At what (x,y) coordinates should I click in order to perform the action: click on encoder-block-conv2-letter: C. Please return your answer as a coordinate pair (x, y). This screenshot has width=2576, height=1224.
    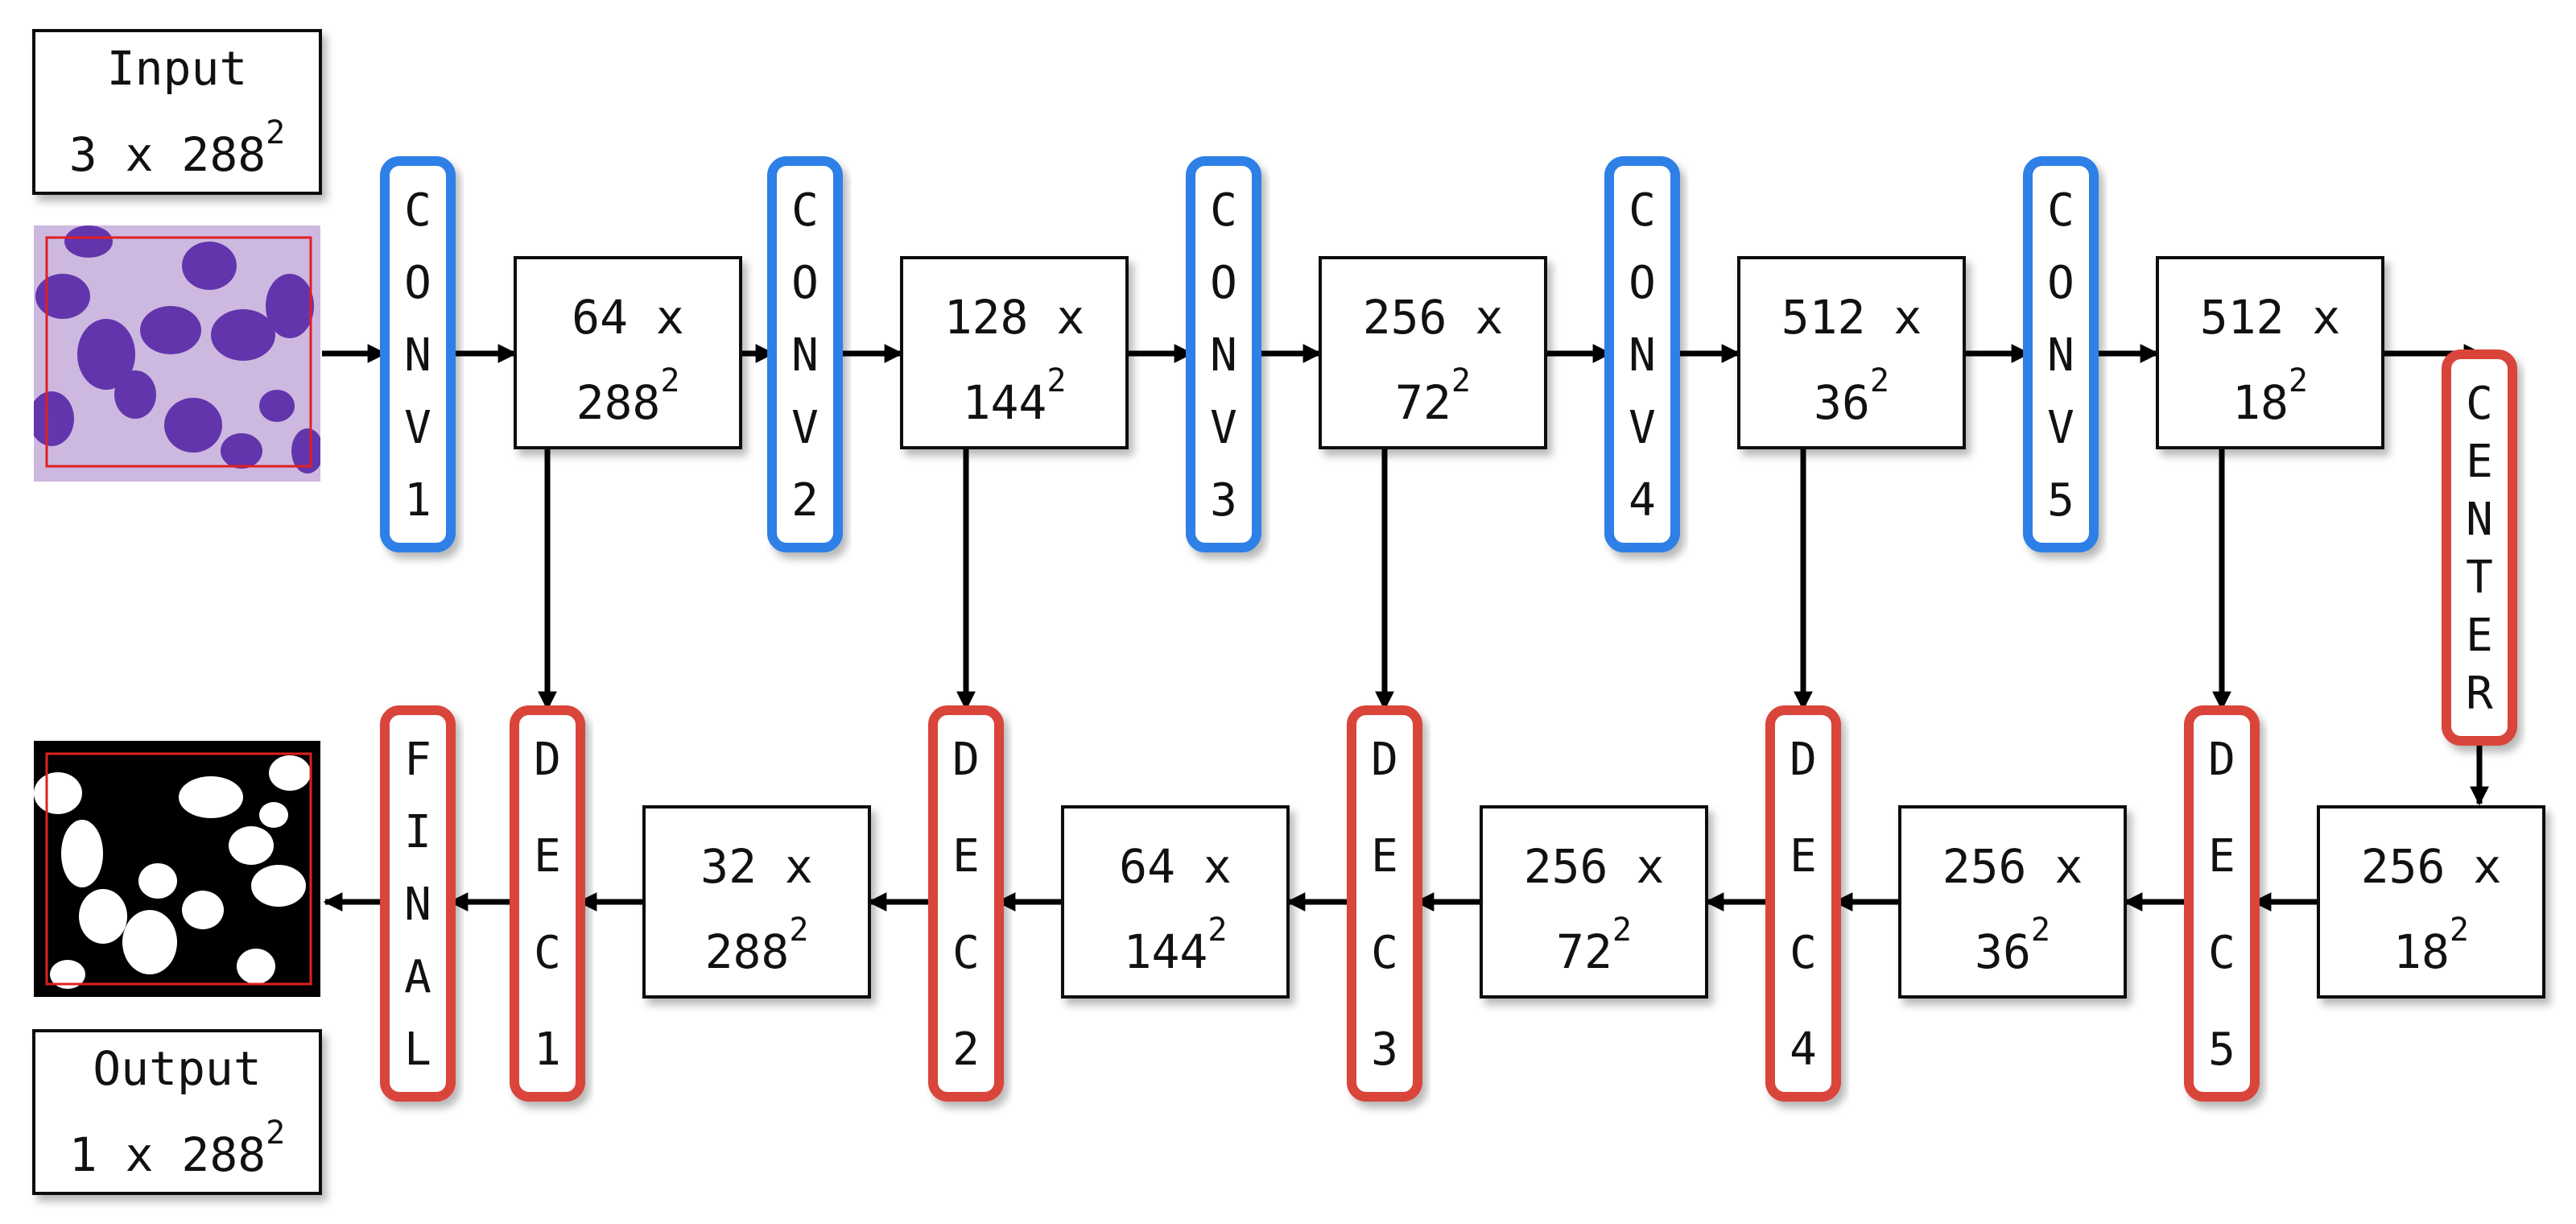
    Looking at the image, I should click on (805, 210).